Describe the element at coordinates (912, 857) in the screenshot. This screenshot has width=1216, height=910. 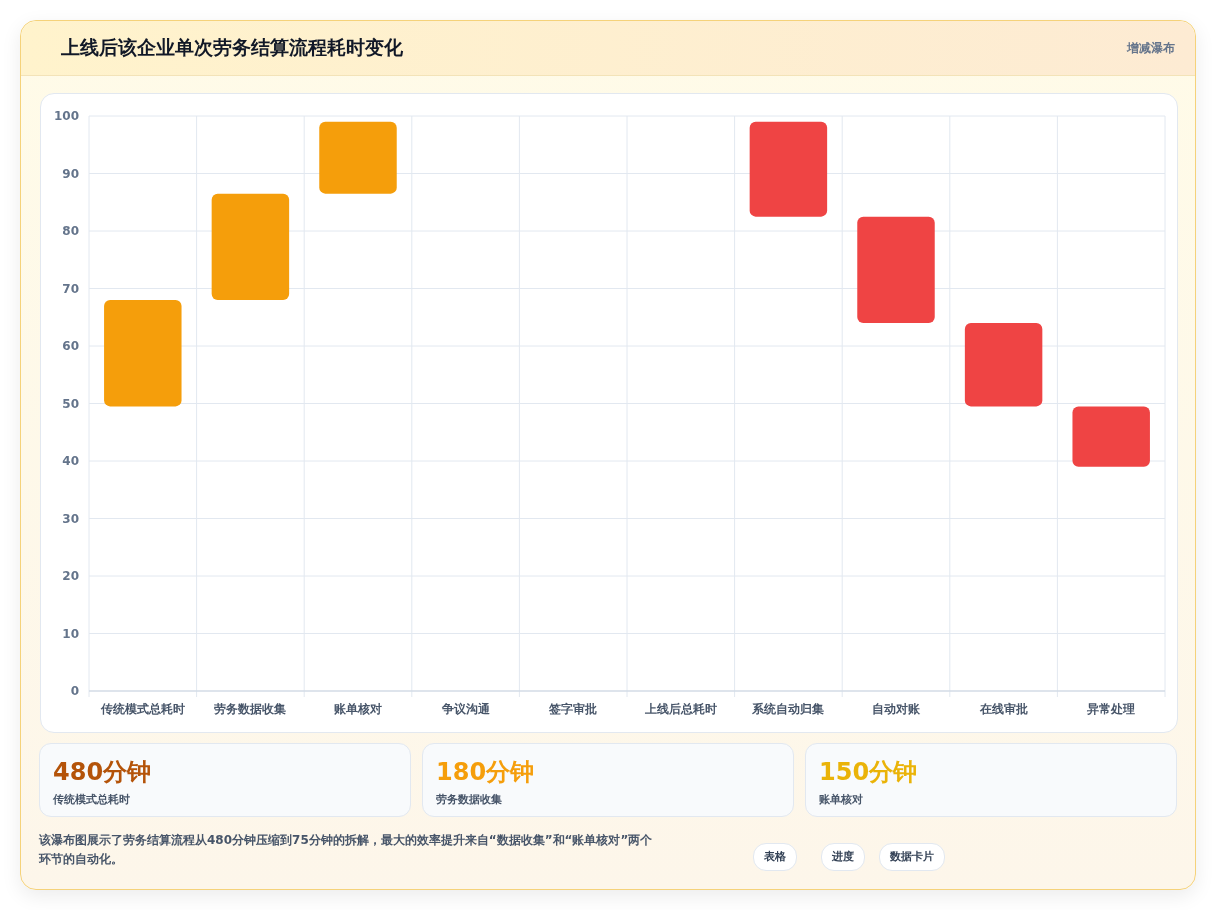
I see `text: 数据卡片` at that location.